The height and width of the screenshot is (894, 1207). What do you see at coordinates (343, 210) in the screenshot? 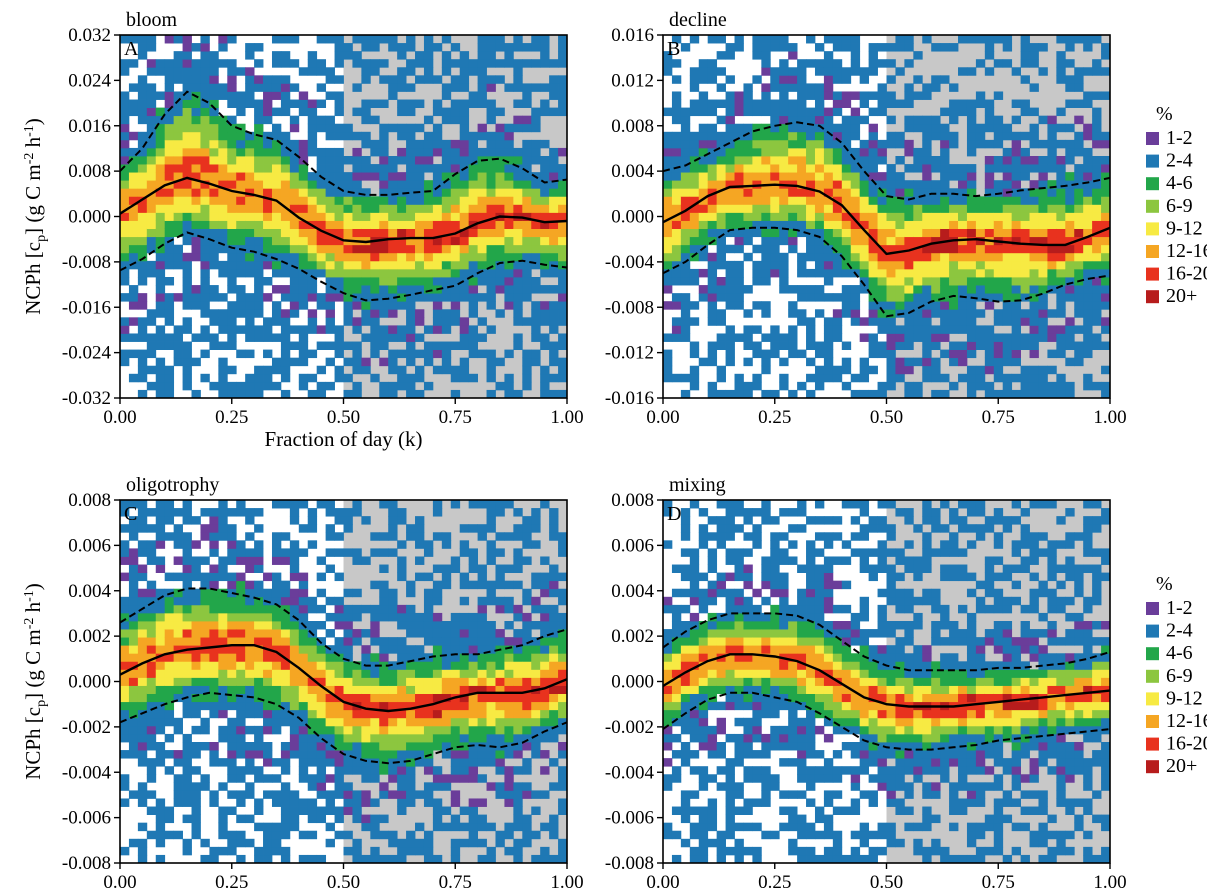
I see `mean-line` at bounding box center [343, 210].